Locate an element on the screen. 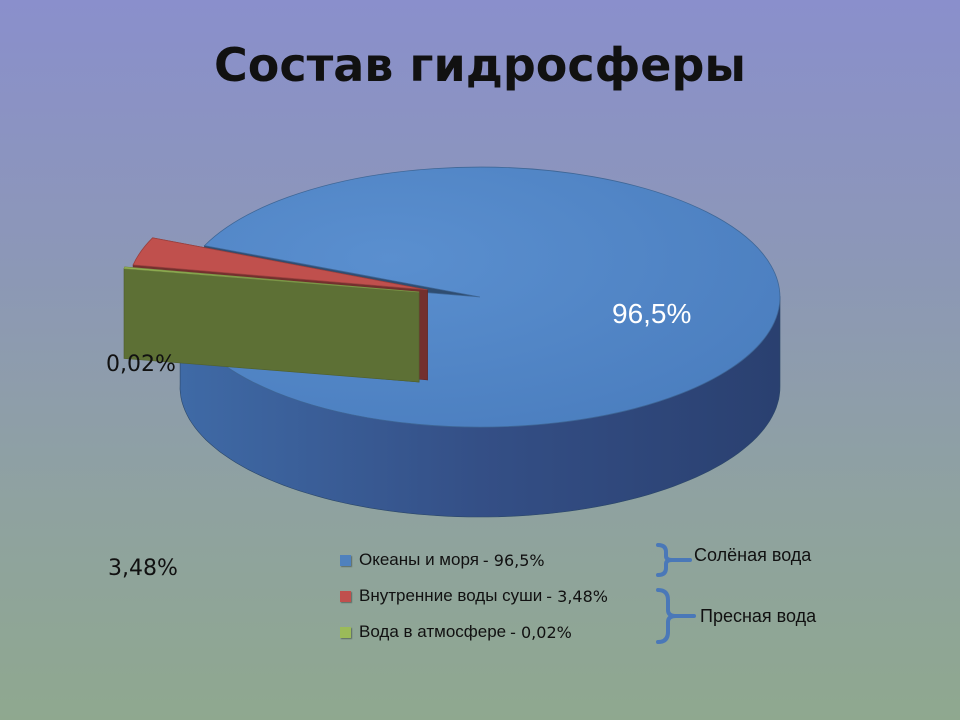 Image resolution: width=960 pixels, height=720 pixels. legend-swatch-atmosphere is located at coordinates (345, 632).